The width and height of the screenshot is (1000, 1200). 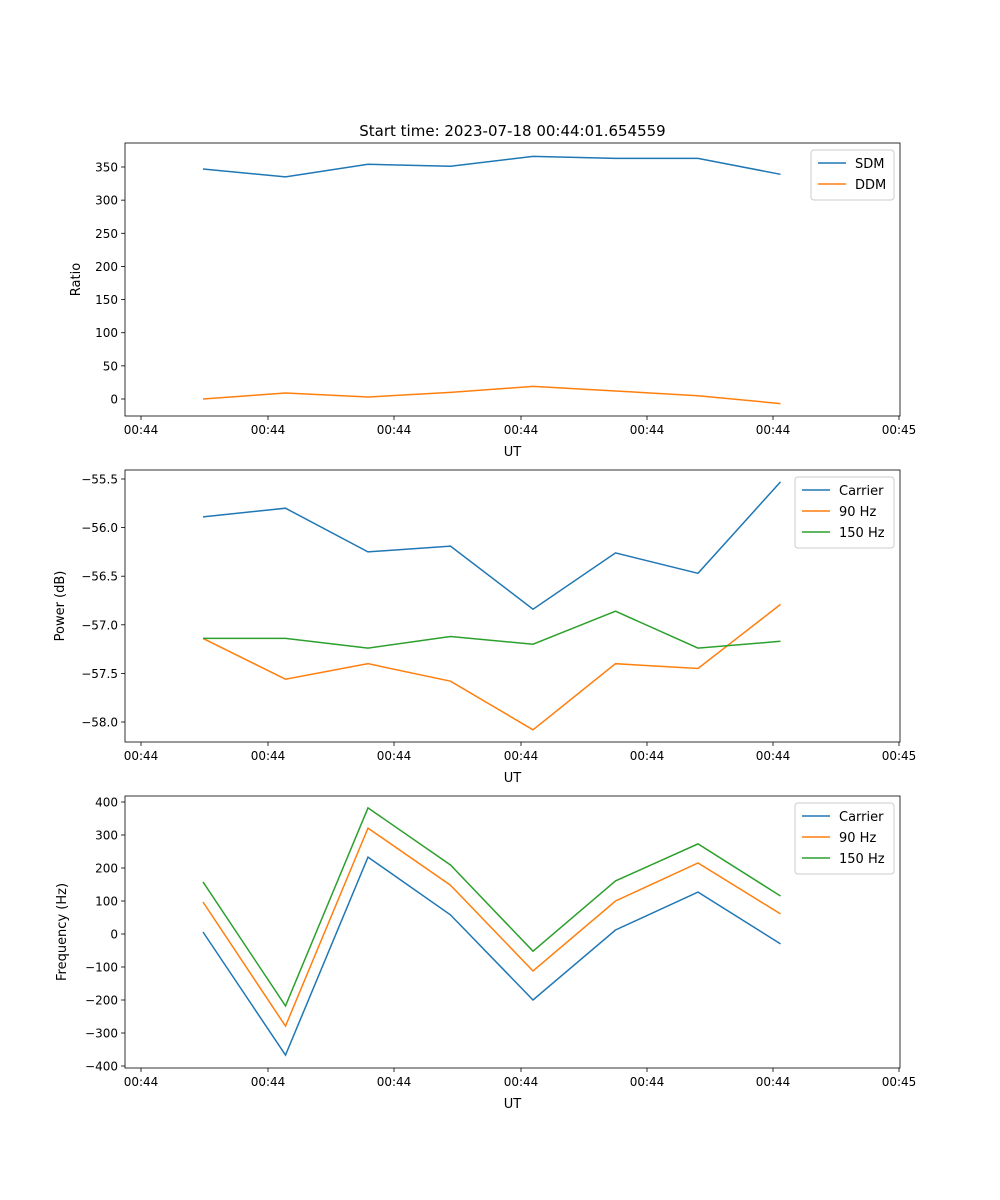 What do you see at coordinates (852, 175) in the screenshot?
I see `legend: SDM DDM` at bounding box center [852, 175].